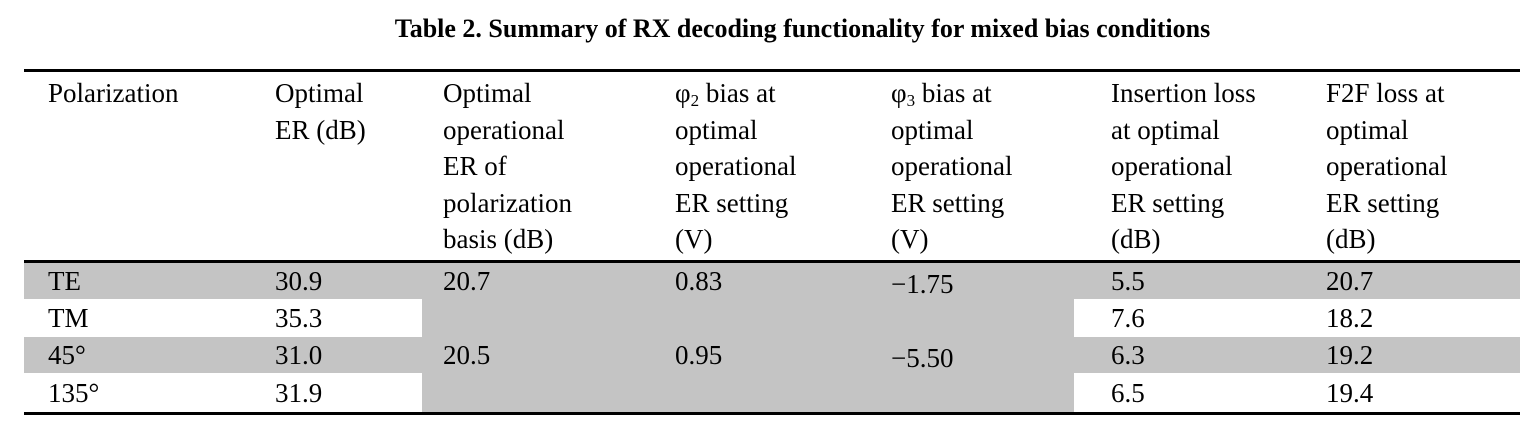 This screenshot has height=427, width=1536. Describe the element at coordinates (113, 93) in the screenshot. I see `header-polarization: Polarization` at that location.